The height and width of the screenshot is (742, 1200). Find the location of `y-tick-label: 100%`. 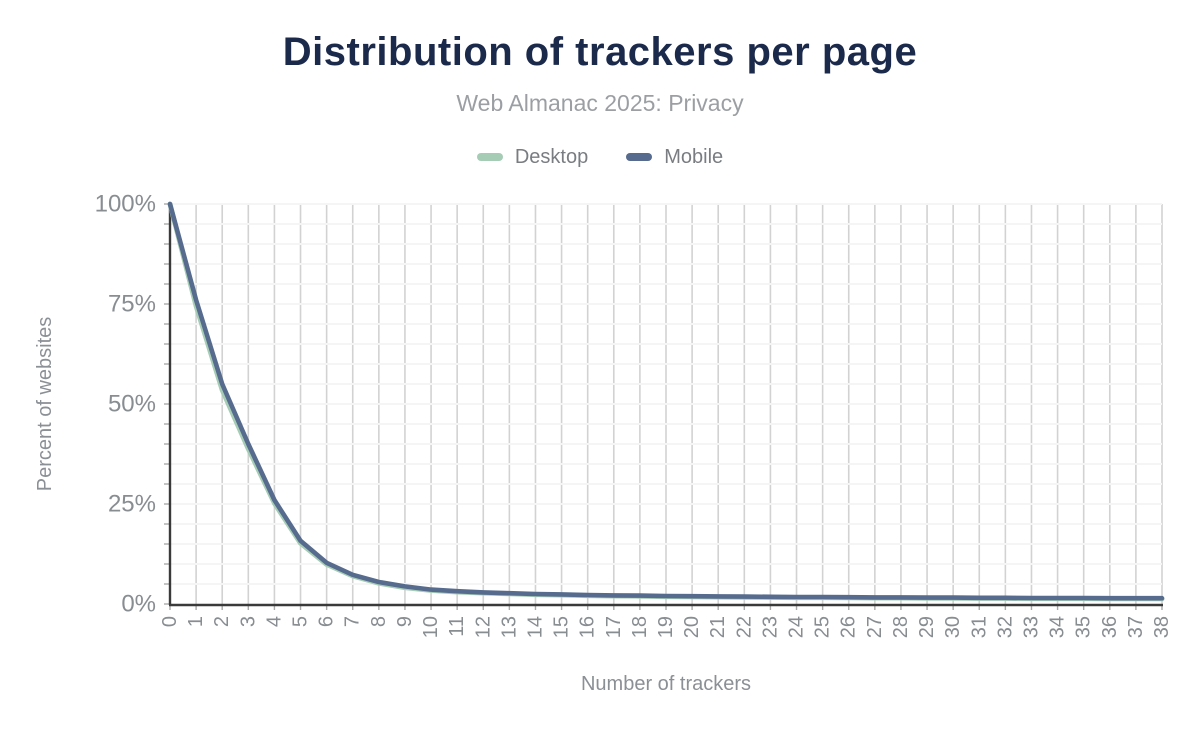

y-tick-label: 100% is located at coordinates (125, 204).